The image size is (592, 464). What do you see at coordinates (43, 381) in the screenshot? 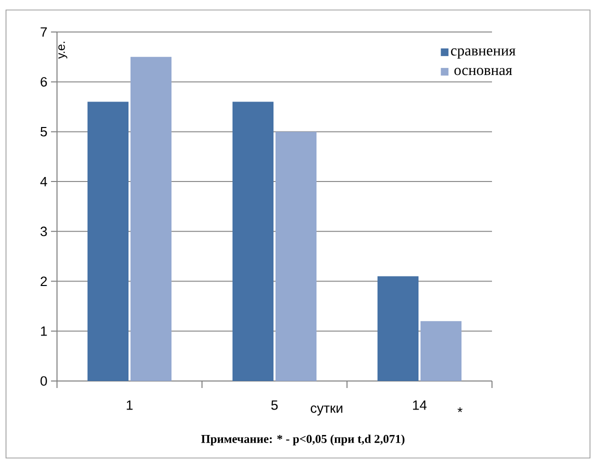
I see `y-tick-label: 0` at bounding box center [43, 381].